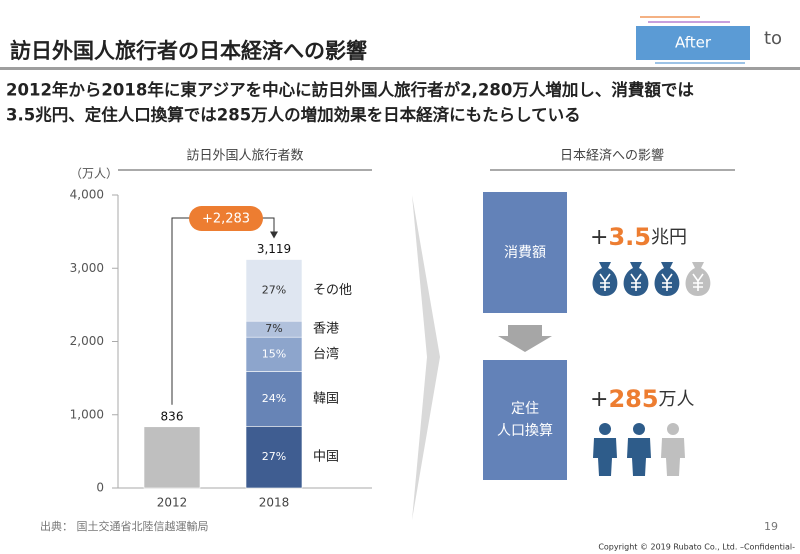 This screenshot has width=800, height=554. I want to click on share-label: 7%, so click(273, 328).